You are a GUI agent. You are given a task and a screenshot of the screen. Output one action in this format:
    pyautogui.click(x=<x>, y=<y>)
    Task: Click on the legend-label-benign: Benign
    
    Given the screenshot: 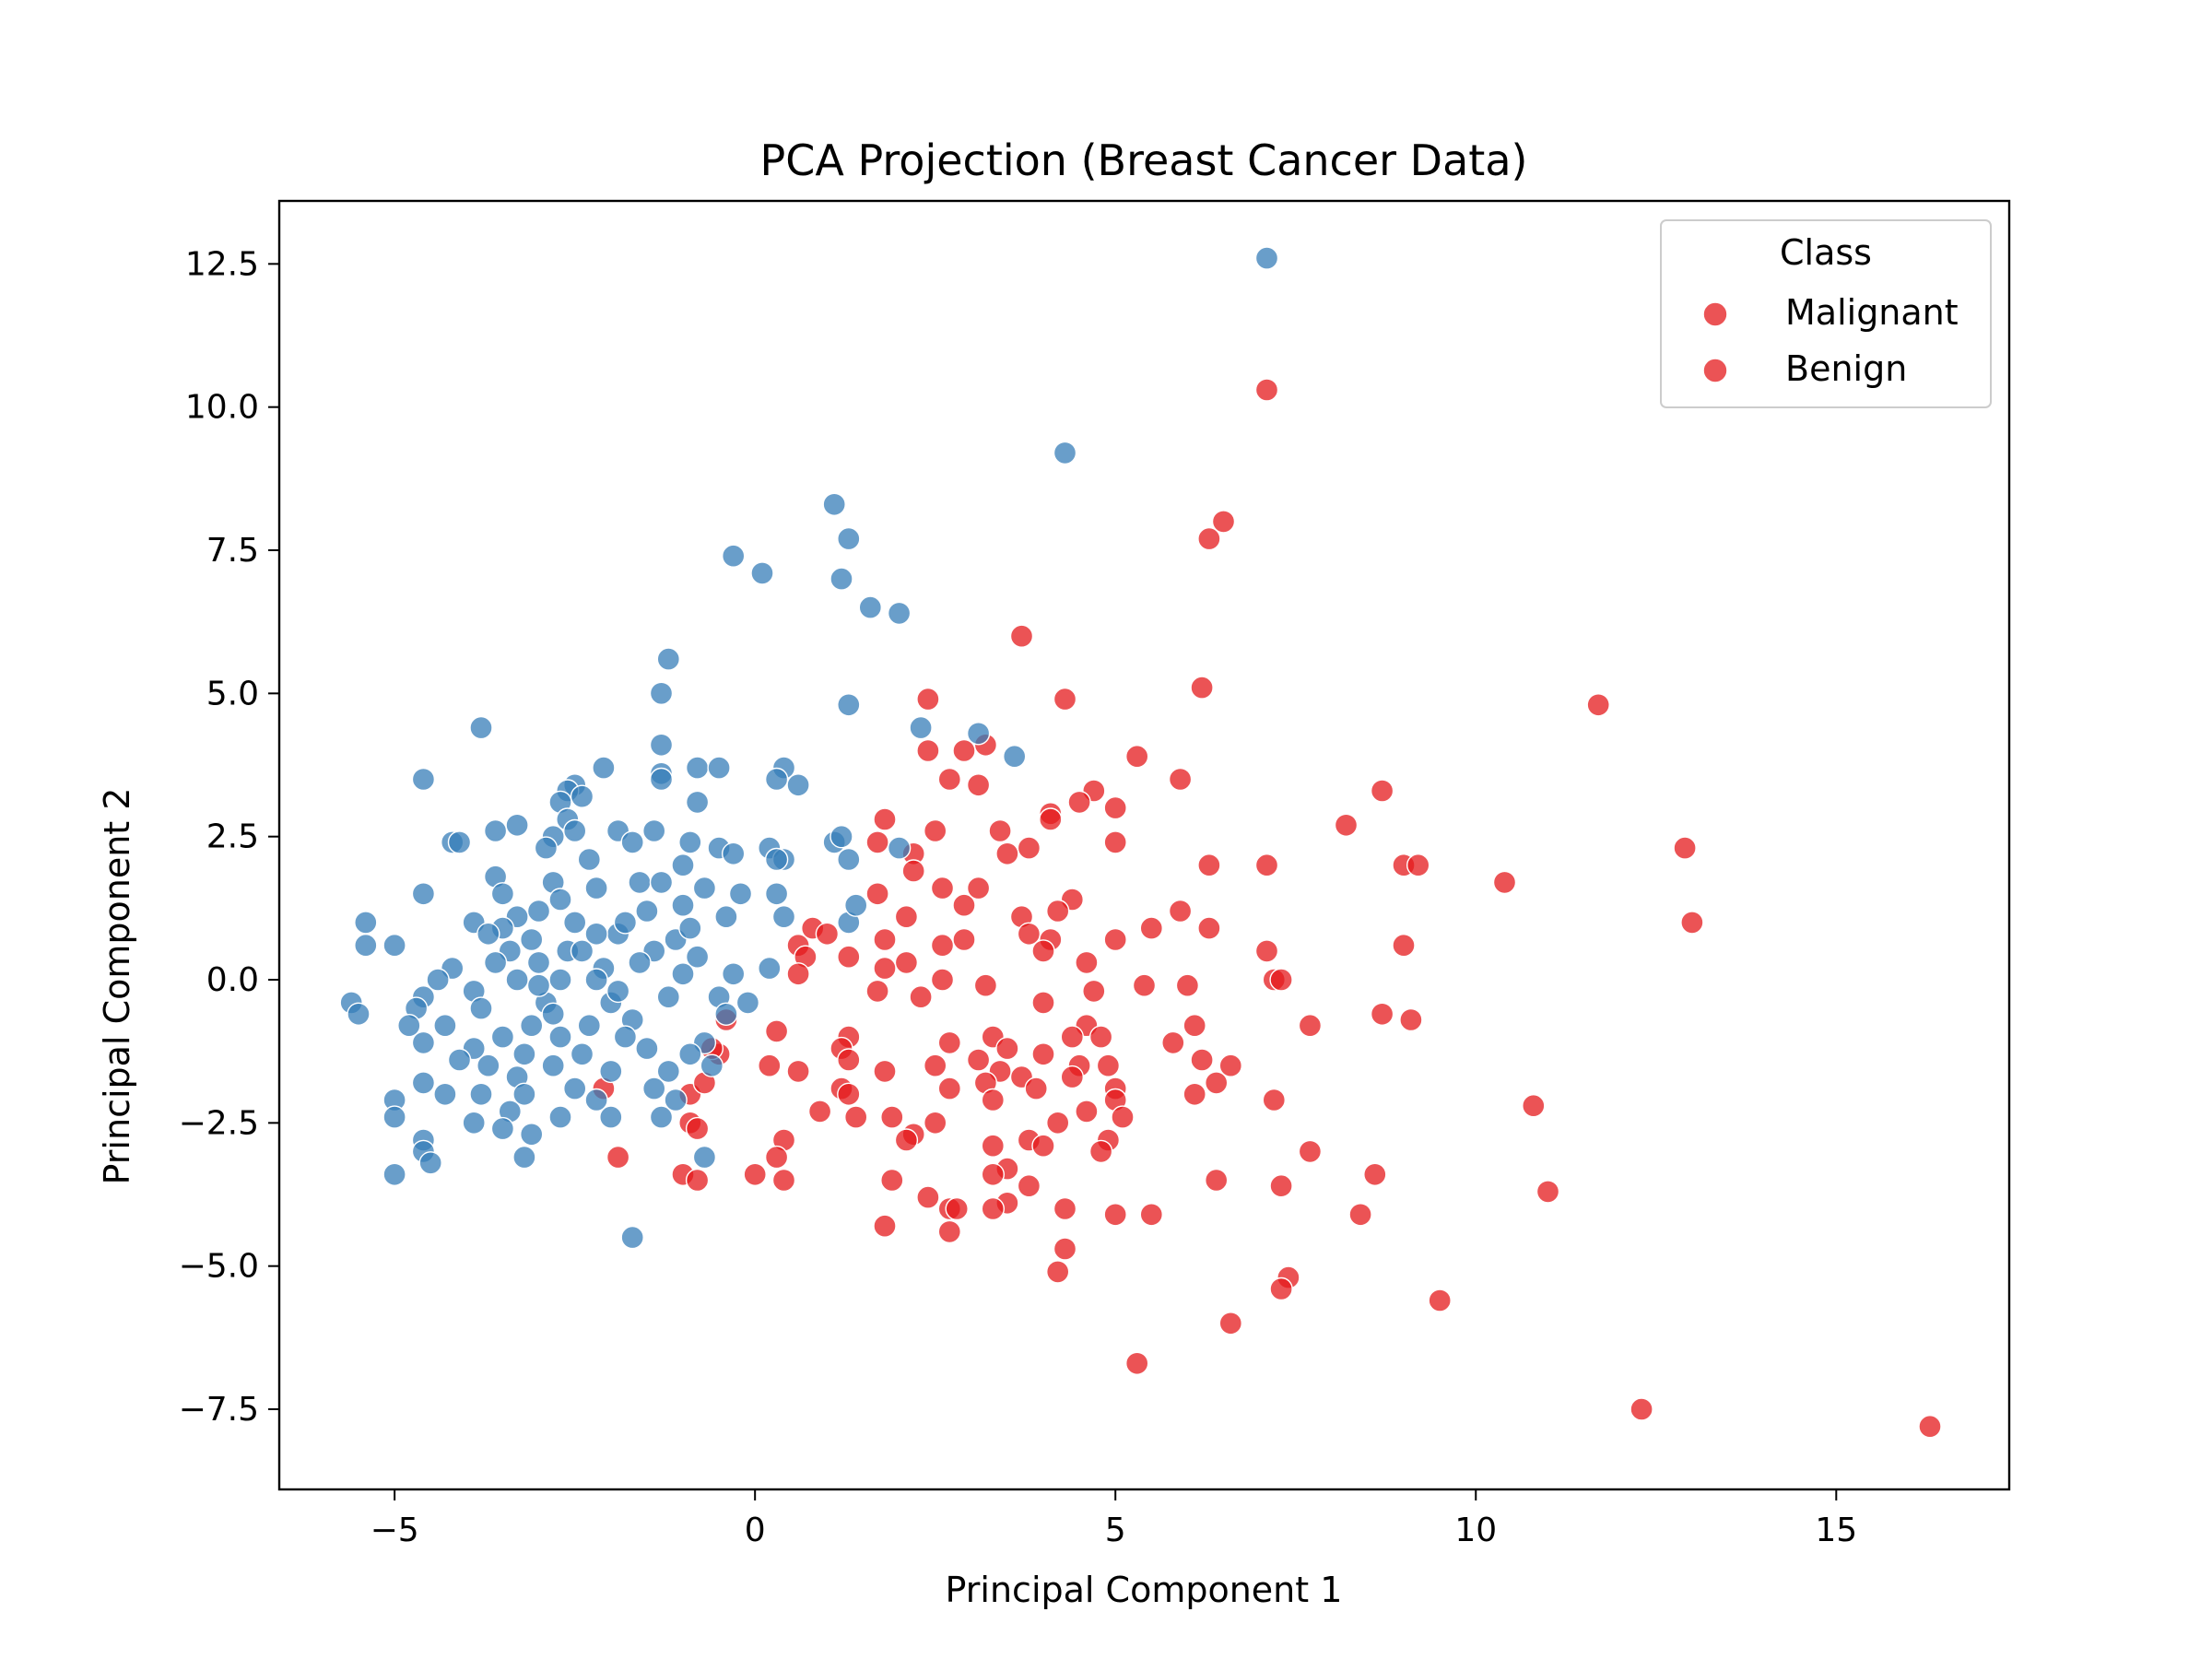 What is the action you would take?
    pyautogui.click(x=1846, y=368)
    